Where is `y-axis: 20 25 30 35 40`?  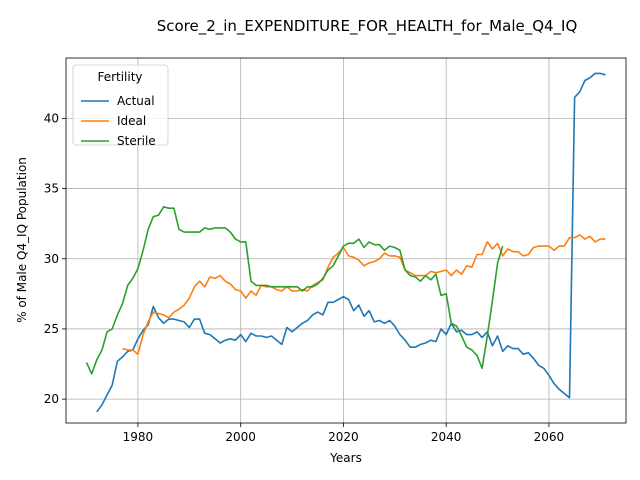 y-axis: 20 25 30 35 40 is located at coordinates (55, 258).